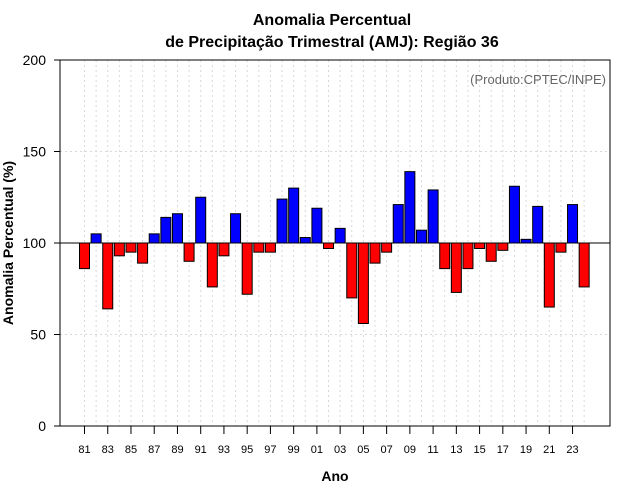 This screenshot has width=640, height=500. What do you see at coordinates (131, 450) in the screenshot?
I see `x-tick-label: 85` at bounding box center [131, 450].